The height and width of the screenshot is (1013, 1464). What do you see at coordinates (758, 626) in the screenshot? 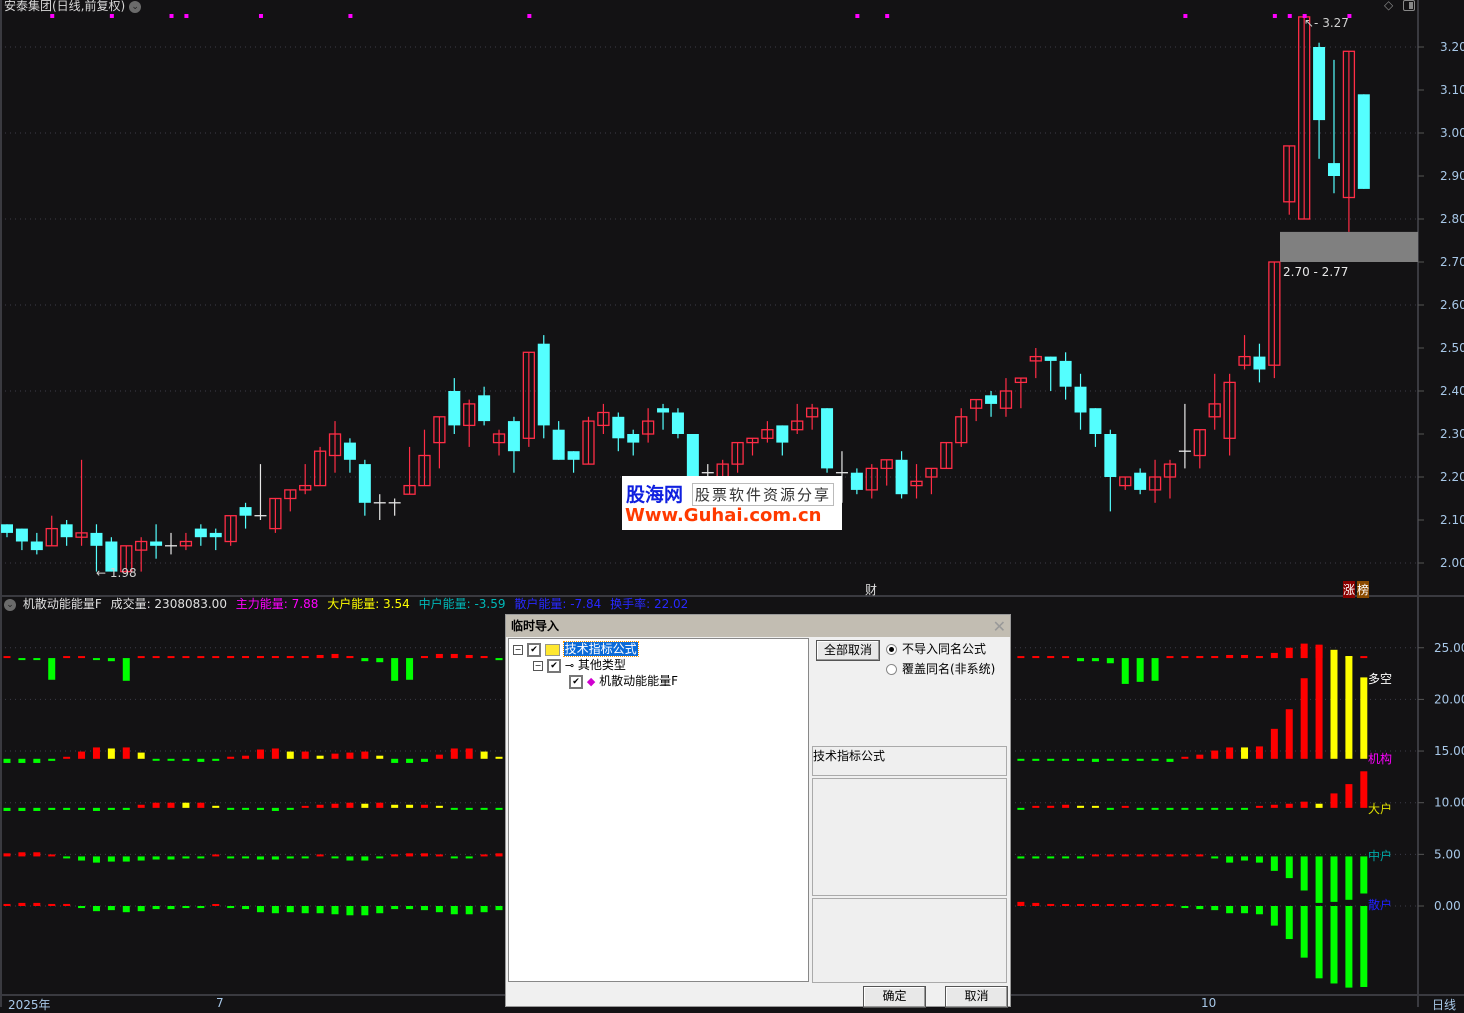
I see `dialog-title-bar: 临时导入 ✕` at bounding box center [758, 626].